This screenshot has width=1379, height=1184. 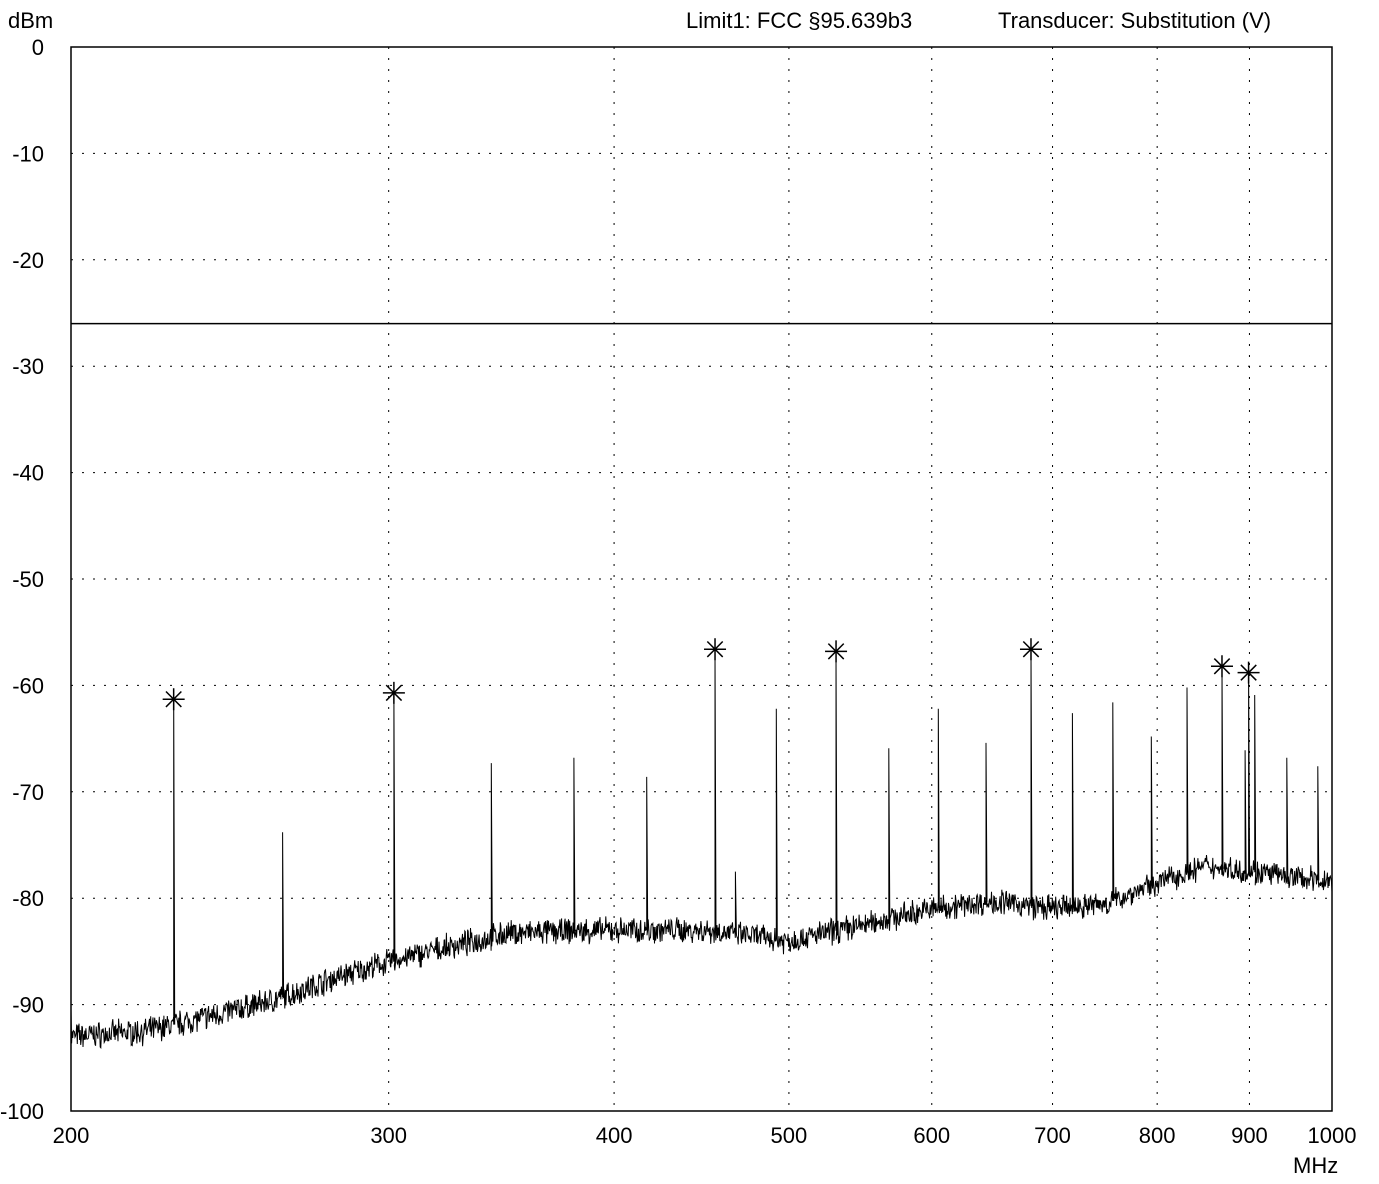 What do you see at coordinates (28, 1005) in the screenshot?
I see `y-tick-label: -90` at bounding box center [28, 1005].